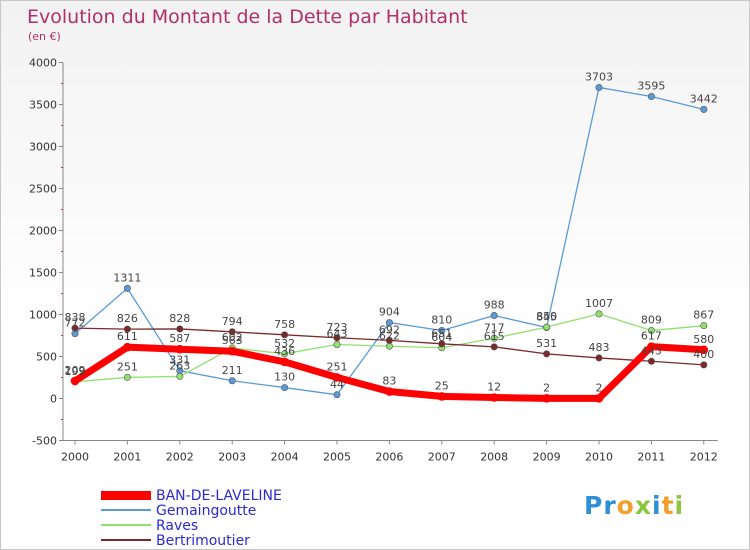  What do you see at coordinates (127, 318) in the screenshot?
I see `data-label: 826` at bounding box center [127, 318].